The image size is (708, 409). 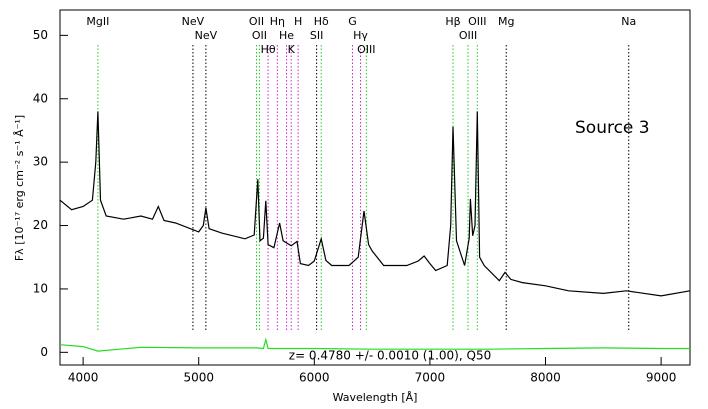 What do you see at coordinates (83, 378) in the screenshot?
I see `x-tick-label: 4000` at bounding box center [83, 378].